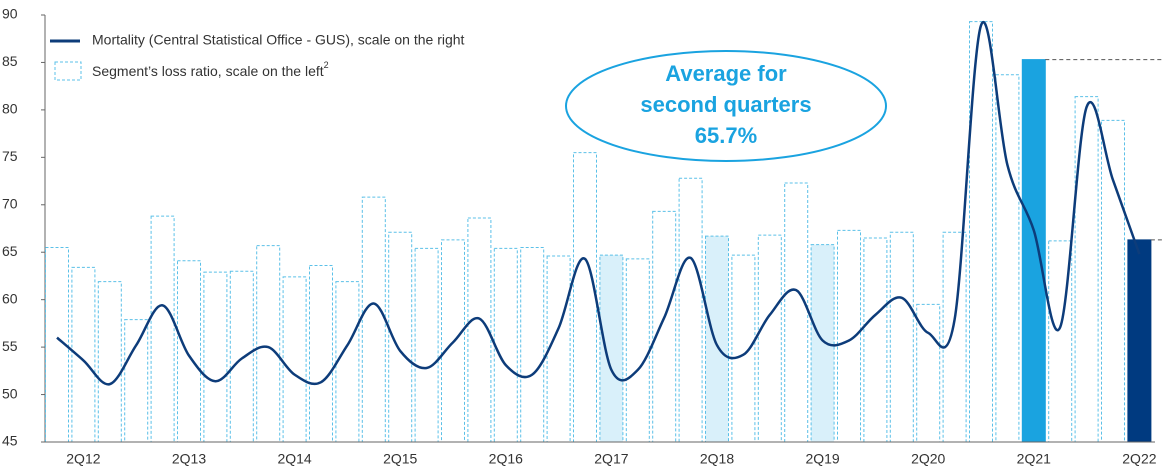  What do you see at coordinates (294, 459) in the screenshot?
I see `x-tick-label: 2Q14` at bounding box center [294, 459].